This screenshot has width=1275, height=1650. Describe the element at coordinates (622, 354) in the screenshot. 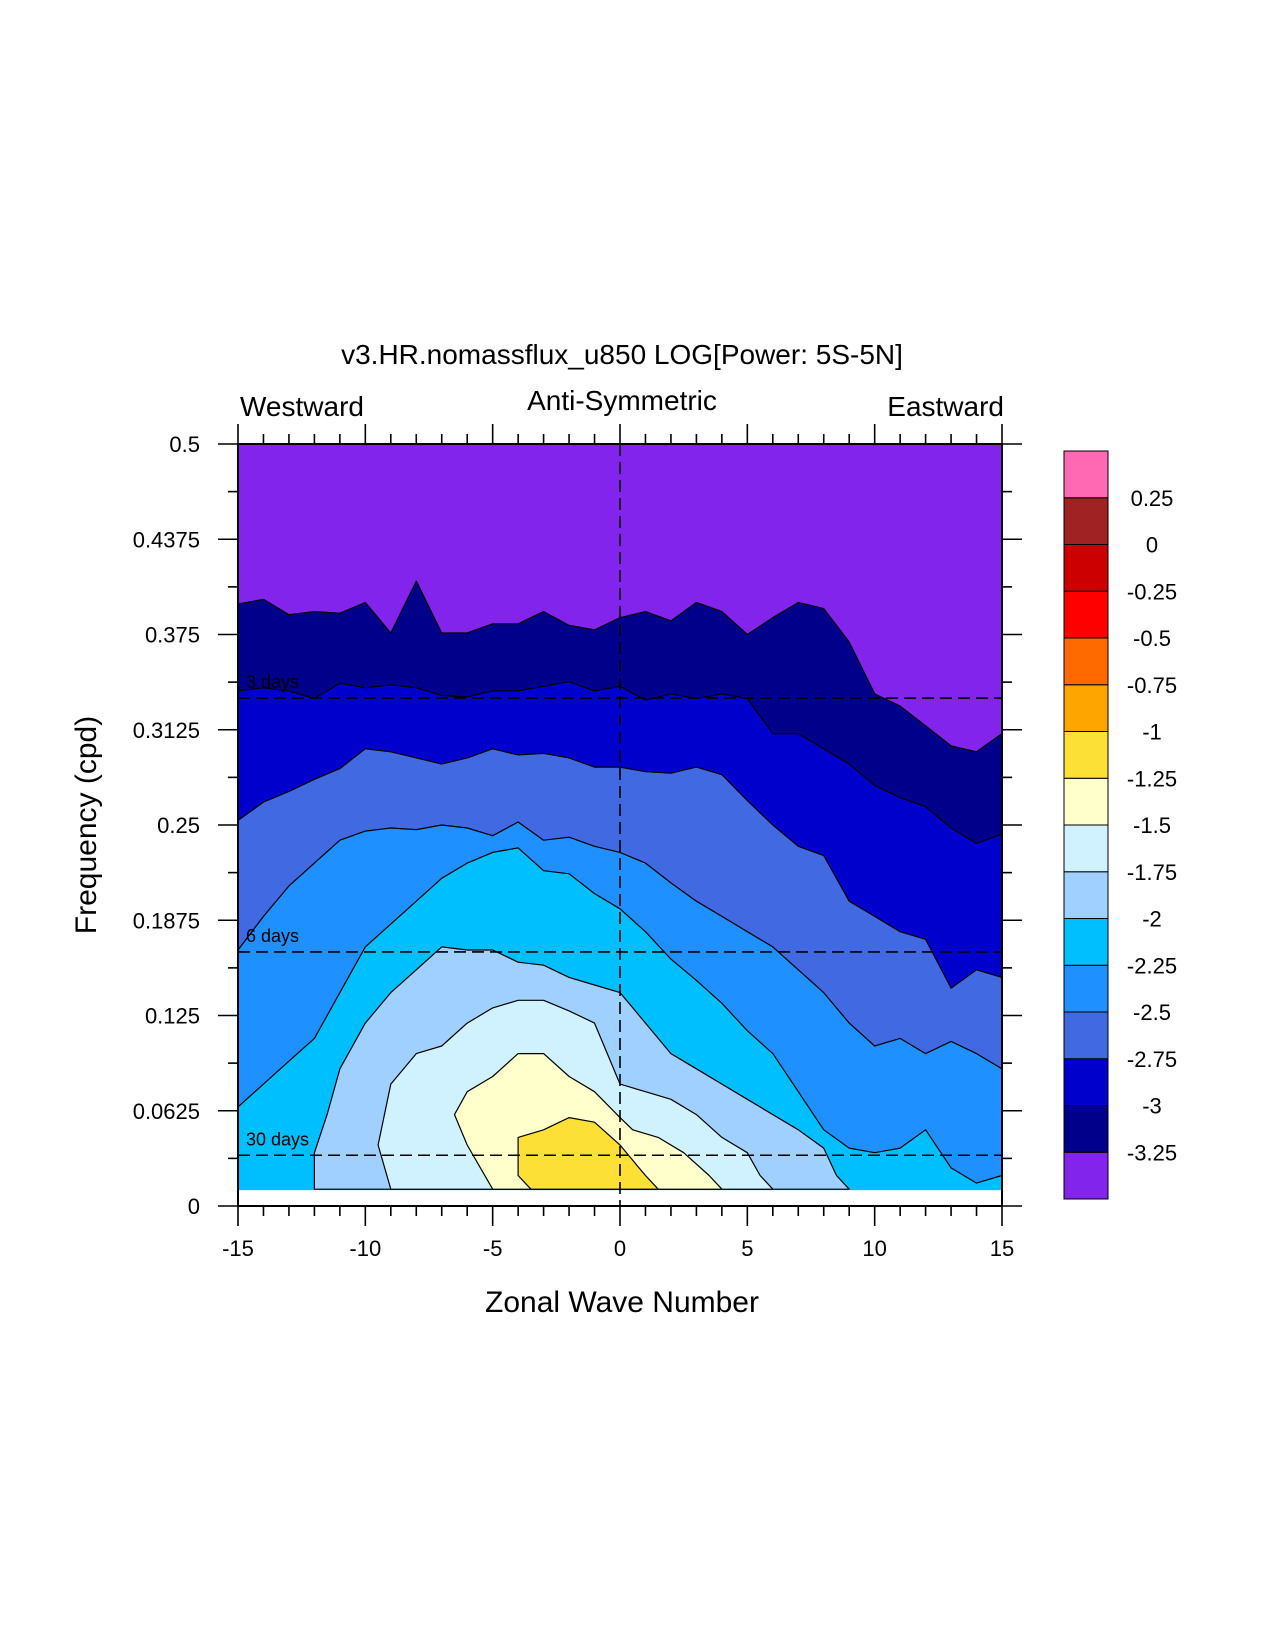

I see `chart-title: v3.HR.nomassflux_u850 LOG[Power: 5S-5N]` at that location.